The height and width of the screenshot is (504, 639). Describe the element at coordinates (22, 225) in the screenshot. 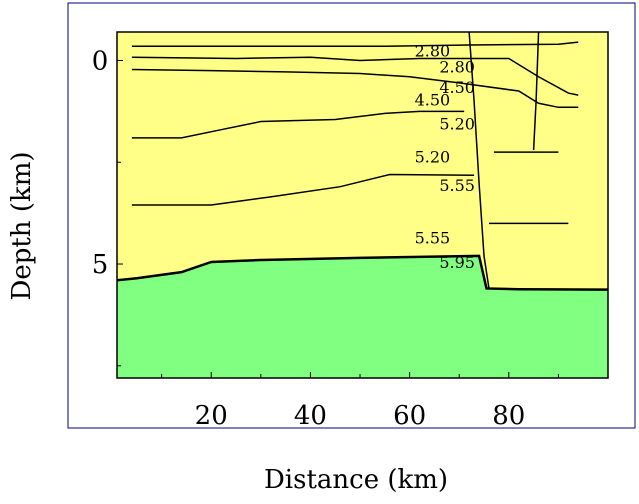

I see `y-axis-title: Depth (km)` at that location.